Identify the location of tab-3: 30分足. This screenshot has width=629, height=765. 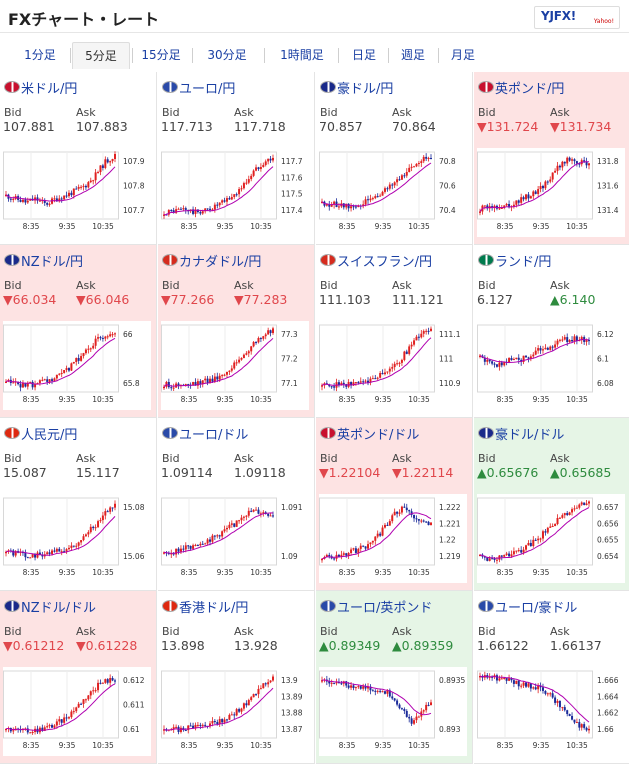
(227, 55).